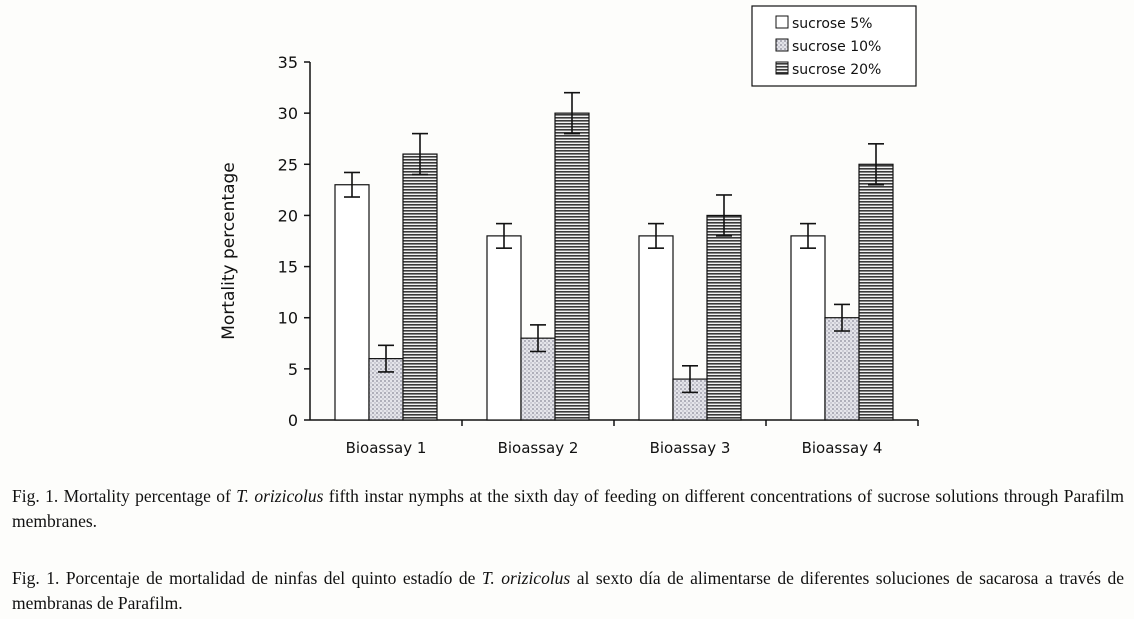  I want to click on legend-entry: sucrose 20%, so click(836, 70).